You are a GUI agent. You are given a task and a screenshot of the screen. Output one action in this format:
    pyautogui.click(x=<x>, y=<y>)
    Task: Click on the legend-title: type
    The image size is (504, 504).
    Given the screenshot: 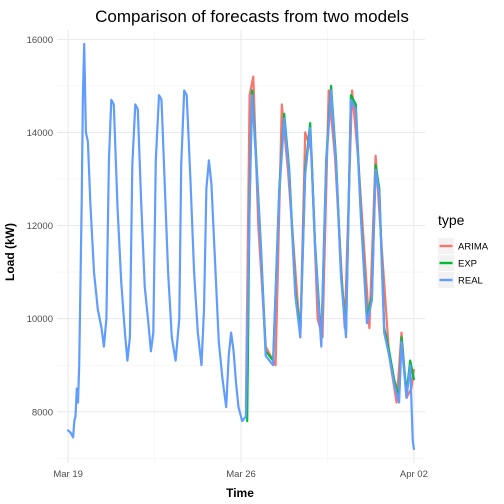 What is the action you would take?
    pyautogui.click(x=451, y=220)
    